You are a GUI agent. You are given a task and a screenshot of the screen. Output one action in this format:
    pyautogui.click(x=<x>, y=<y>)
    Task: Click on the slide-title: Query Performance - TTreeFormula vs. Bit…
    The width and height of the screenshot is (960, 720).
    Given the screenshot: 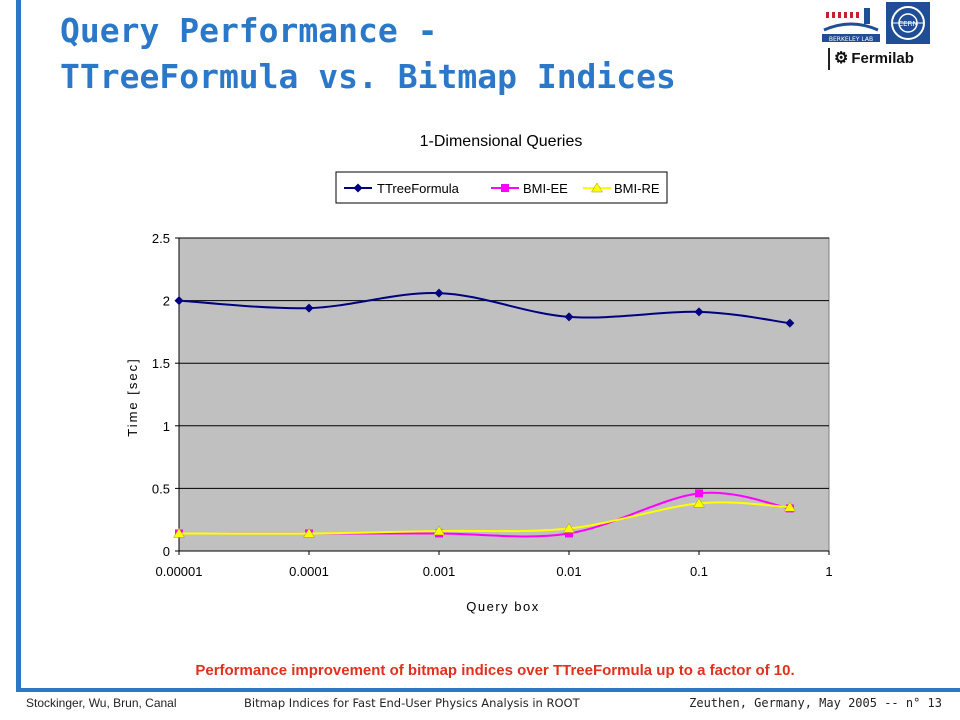 What is the action you would take?
    pyautogui.click(x=368, y=54)
    